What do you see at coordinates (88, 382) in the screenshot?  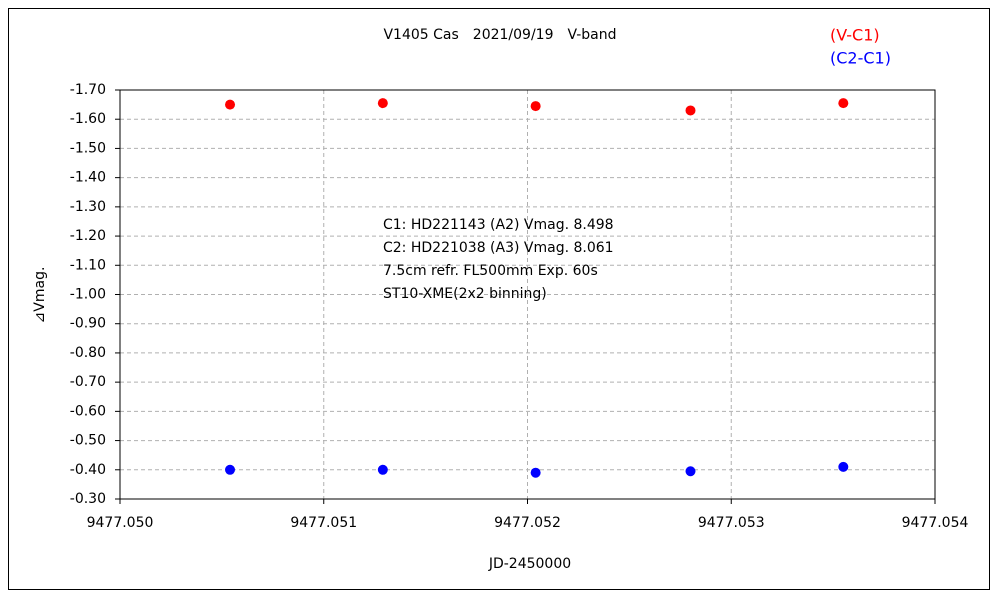 I see `y-tick-label: -0.70` at bounding box center [88, 382].